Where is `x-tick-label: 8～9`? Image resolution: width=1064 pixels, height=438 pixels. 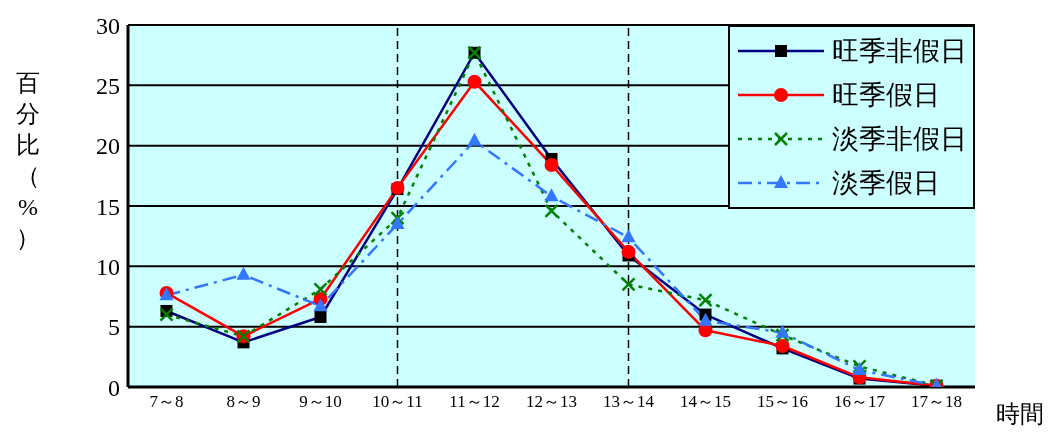
x-tick-label: 8～9 is located at coordinates (243, 402).